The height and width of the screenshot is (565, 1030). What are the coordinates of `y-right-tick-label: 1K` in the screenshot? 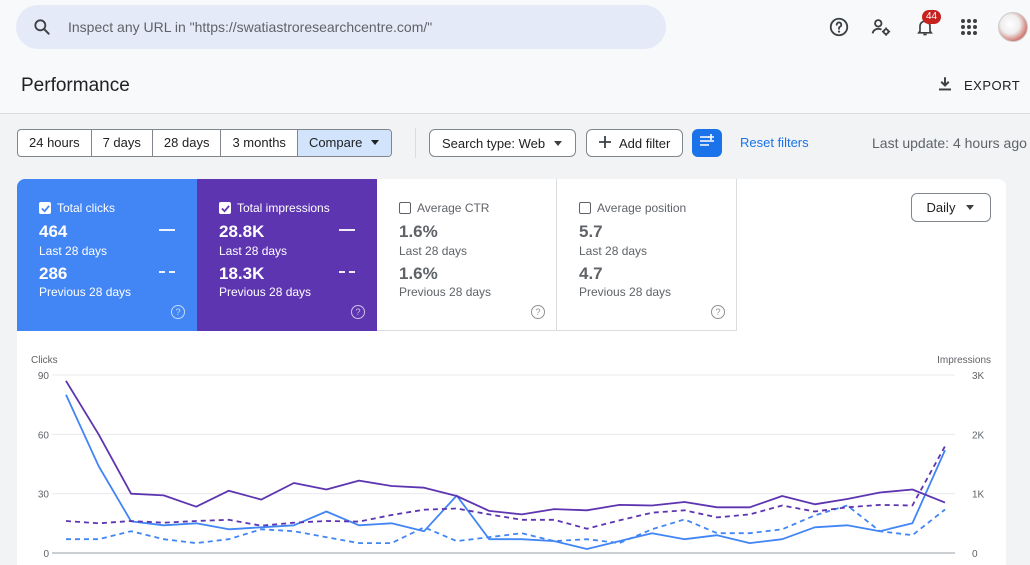 It's located at (978, 495).